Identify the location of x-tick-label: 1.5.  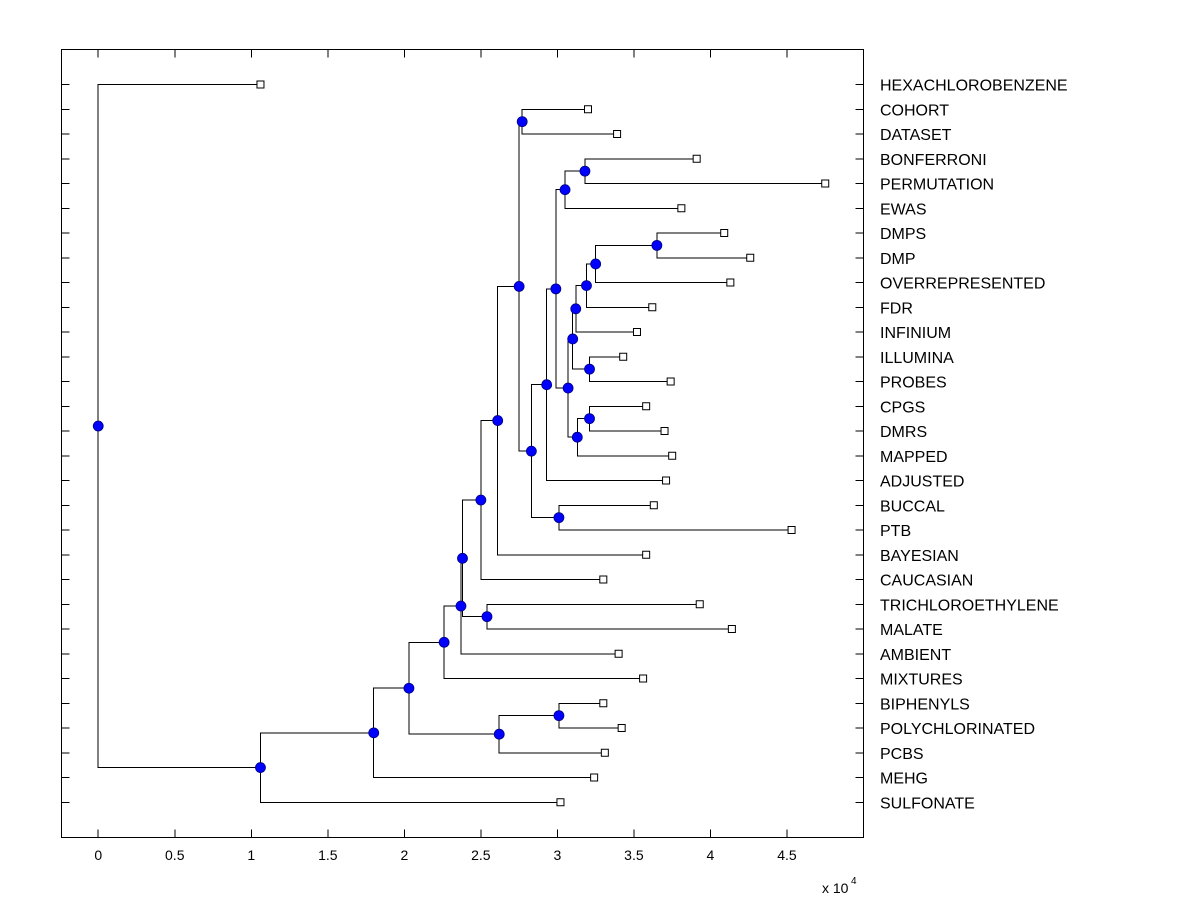
(328, 855).